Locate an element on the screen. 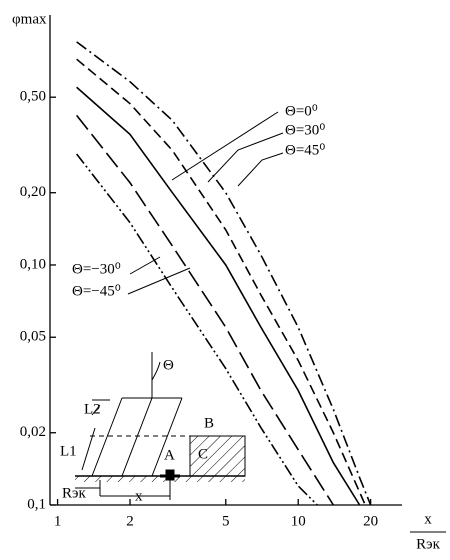 The height and width of the screenshot is (560, 450). series-label: Θ=30⁰ is located at coordinates (305, 130).